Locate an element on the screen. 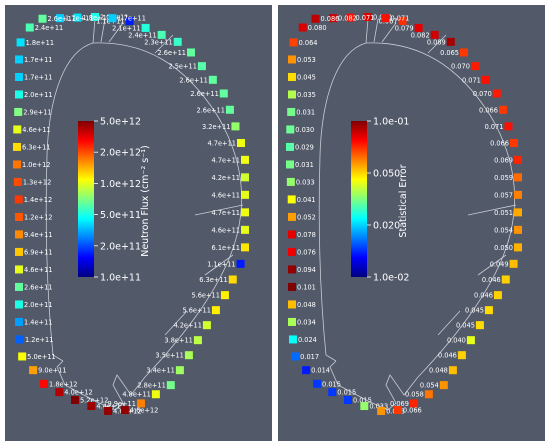  tally-label: 9.4e+11 is located at coordinates (38, 235).